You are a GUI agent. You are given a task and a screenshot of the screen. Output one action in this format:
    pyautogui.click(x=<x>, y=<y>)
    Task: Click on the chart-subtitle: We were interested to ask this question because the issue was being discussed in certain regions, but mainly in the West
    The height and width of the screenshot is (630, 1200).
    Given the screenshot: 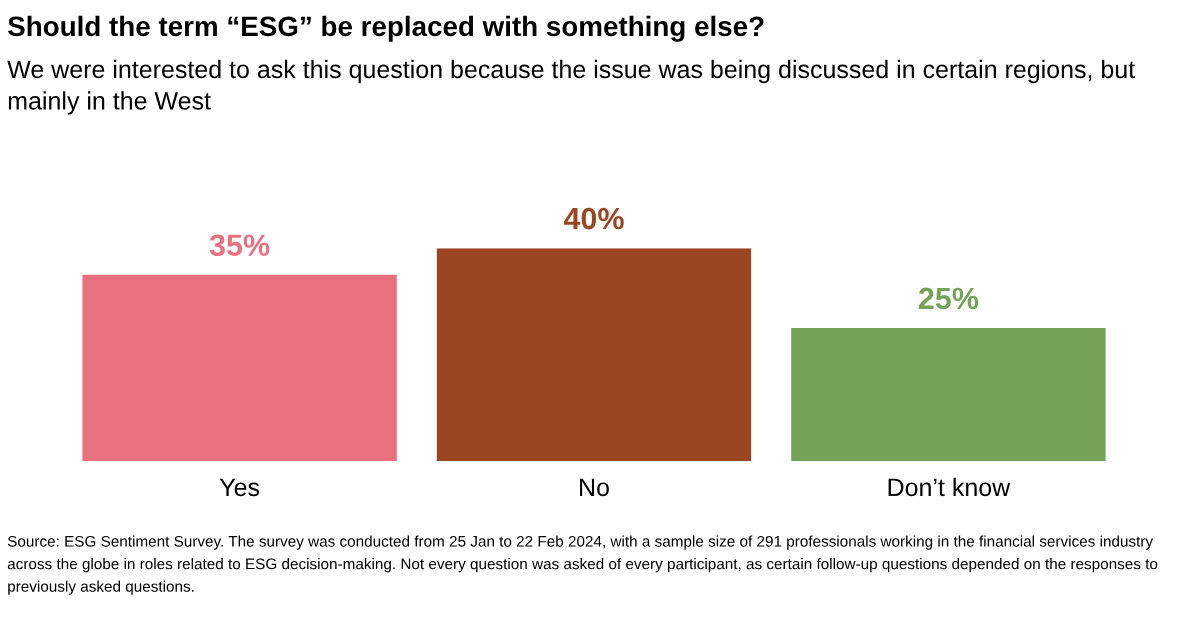 What is the action you would take?
    pyautogui.click(x=571, y=87)
    